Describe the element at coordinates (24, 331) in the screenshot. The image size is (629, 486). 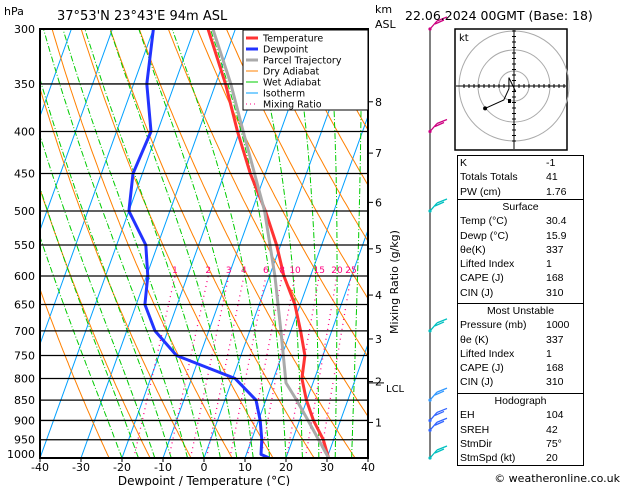
I see `pressure-tick-label: 700` at that location.